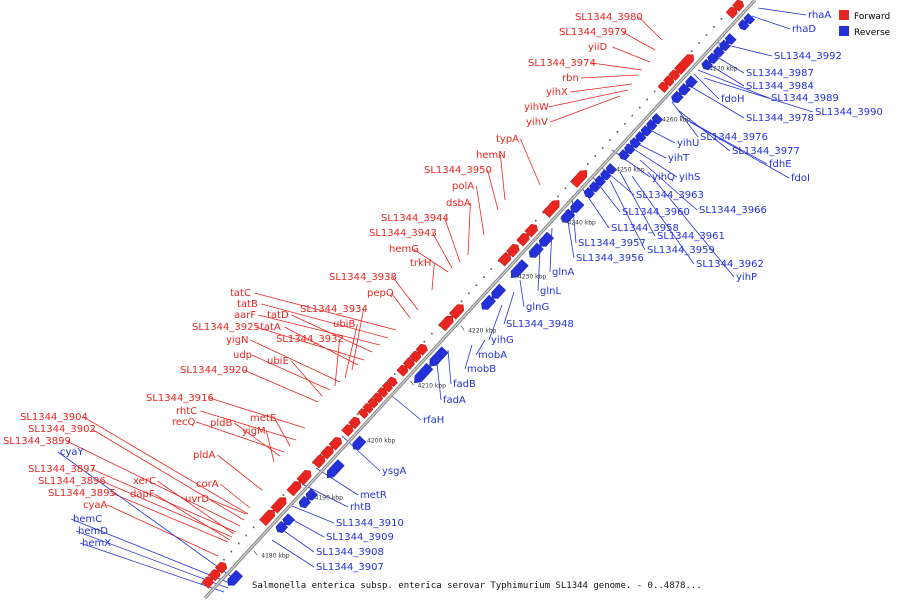  Describe the element at coordinates (278, 315) in the screenshot. I see `gene-label-tatd: tatD` at that location.